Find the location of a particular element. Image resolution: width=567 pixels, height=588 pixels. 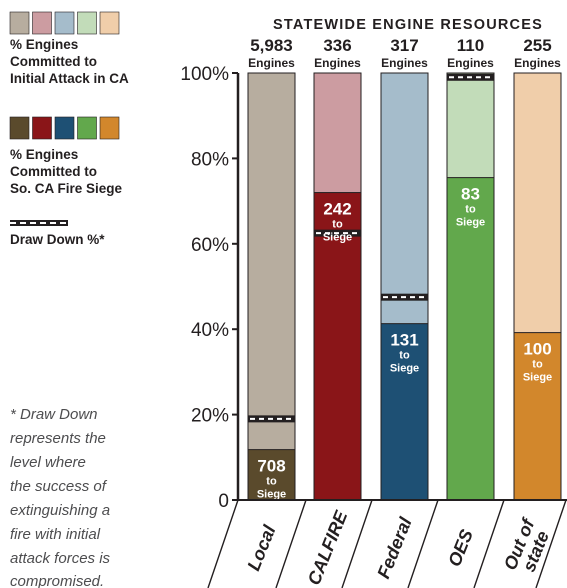

category-label-1-0: CALFIRE is located at coordinates (328, 547).